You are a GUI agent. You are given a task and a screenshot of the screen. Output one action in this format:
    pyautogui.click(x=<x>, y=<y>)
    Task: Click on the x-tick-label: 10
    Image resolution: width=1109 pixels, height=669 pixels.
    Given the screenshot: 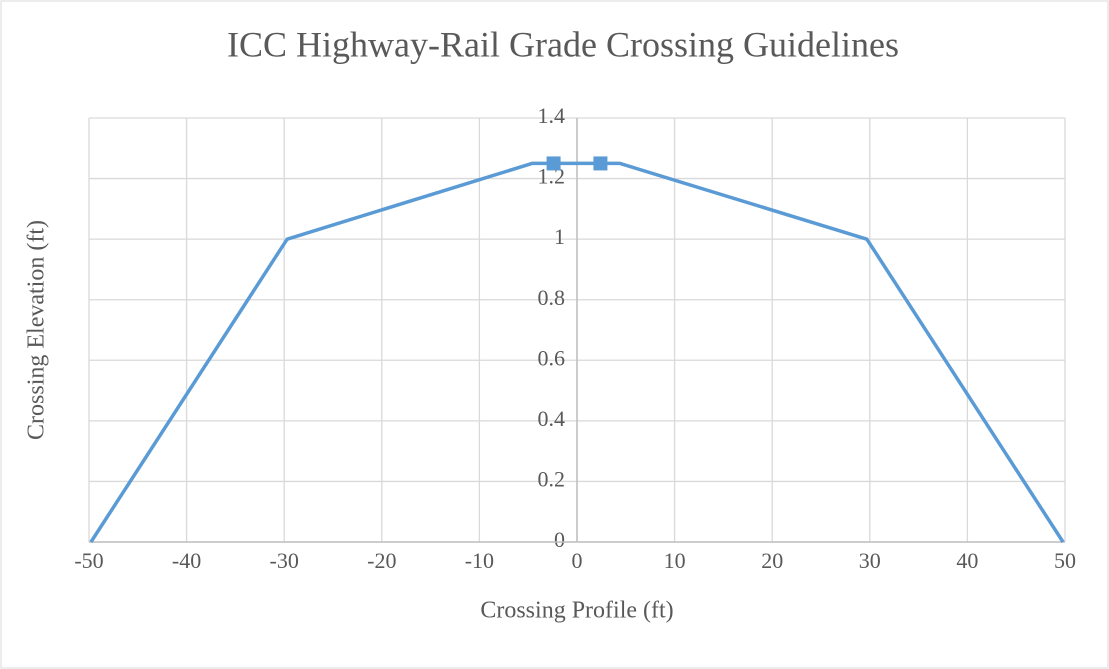 What is the action you would take?
    pyautogui.click(x=675, y=560)
    